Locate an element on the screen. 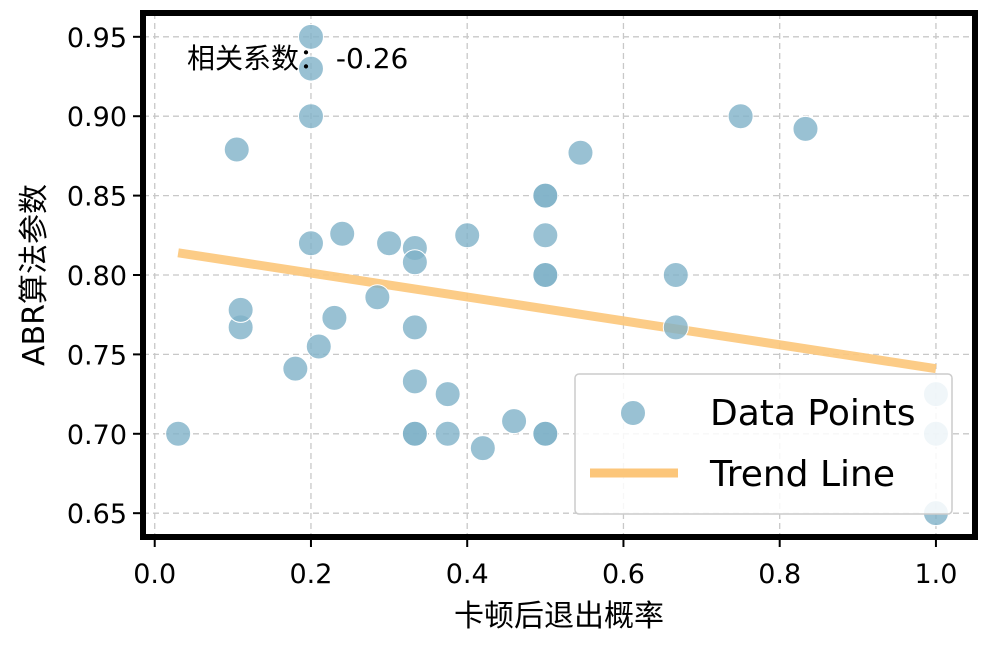 This screenshot has height=649, width=983. x-tick-label: 0.8 is located at coordinates (779, 574).